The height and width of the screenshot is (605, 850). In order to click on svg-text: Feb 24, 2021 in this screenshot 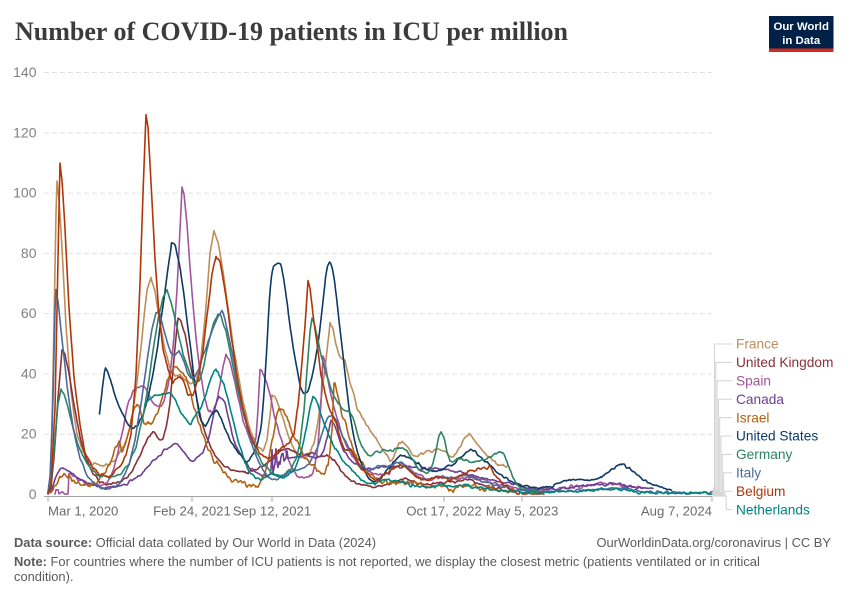, I will do `click(192, 511)`.